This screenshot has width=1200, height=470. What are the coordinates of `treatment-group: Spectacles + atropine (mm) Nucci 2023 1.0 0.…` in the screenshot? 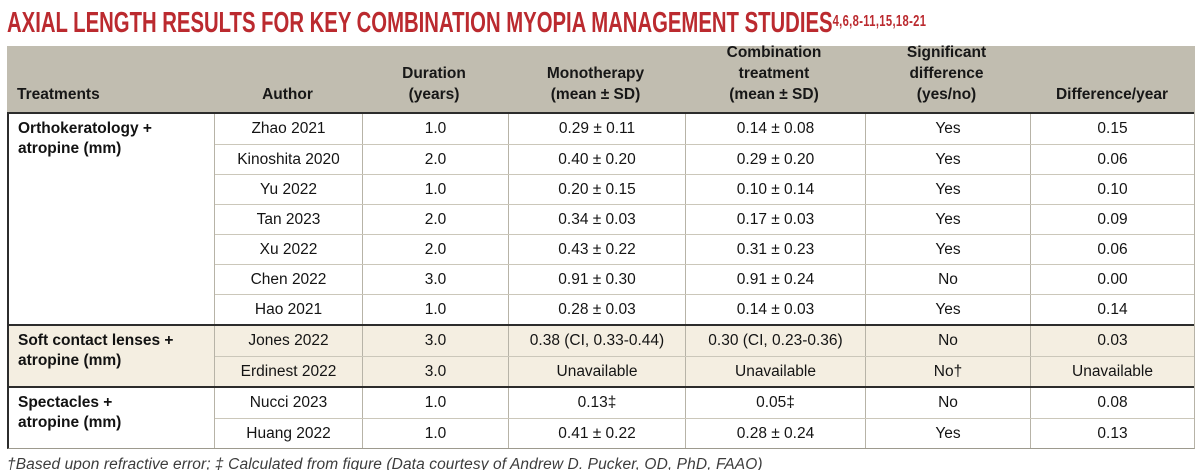 It's located at (601, 417).